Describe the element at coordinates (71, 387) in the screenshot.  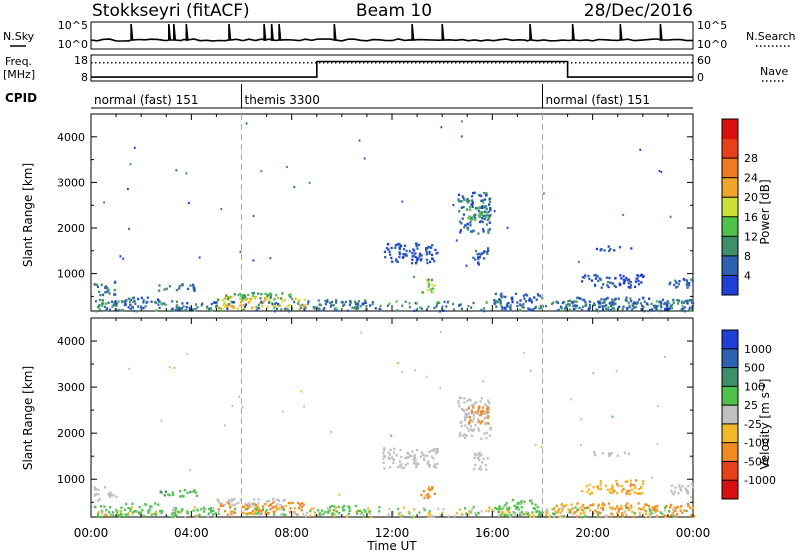
I see `y-tick-label: 3000` at that location.